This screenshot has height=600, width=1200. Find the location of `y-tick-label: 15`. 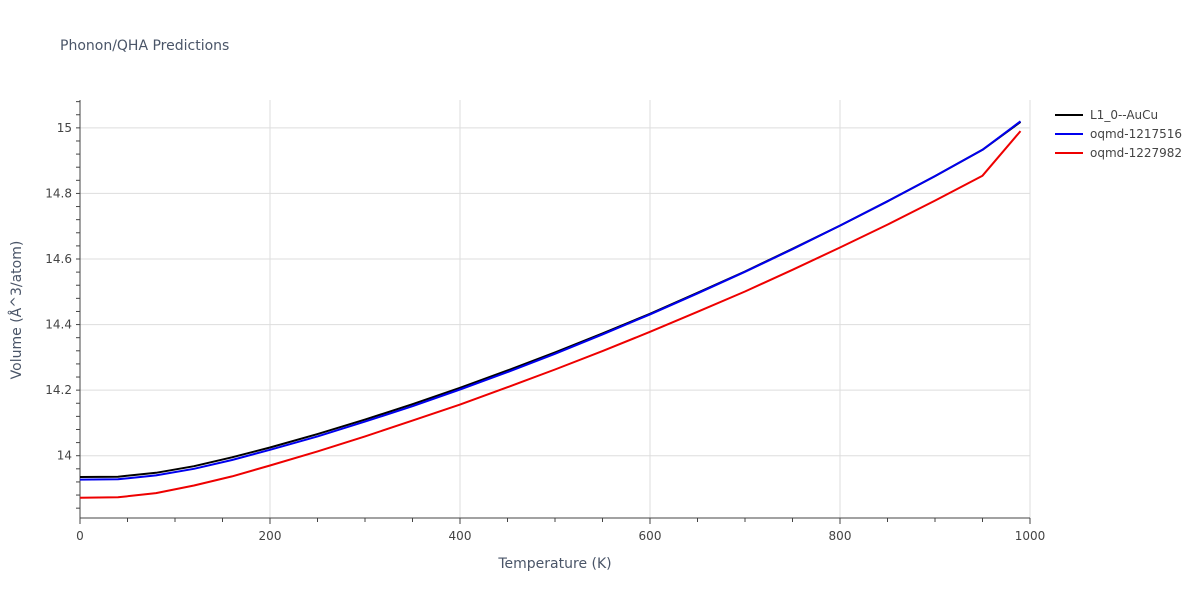

y-tick-label: 15 is located at coordinates (64, 128).